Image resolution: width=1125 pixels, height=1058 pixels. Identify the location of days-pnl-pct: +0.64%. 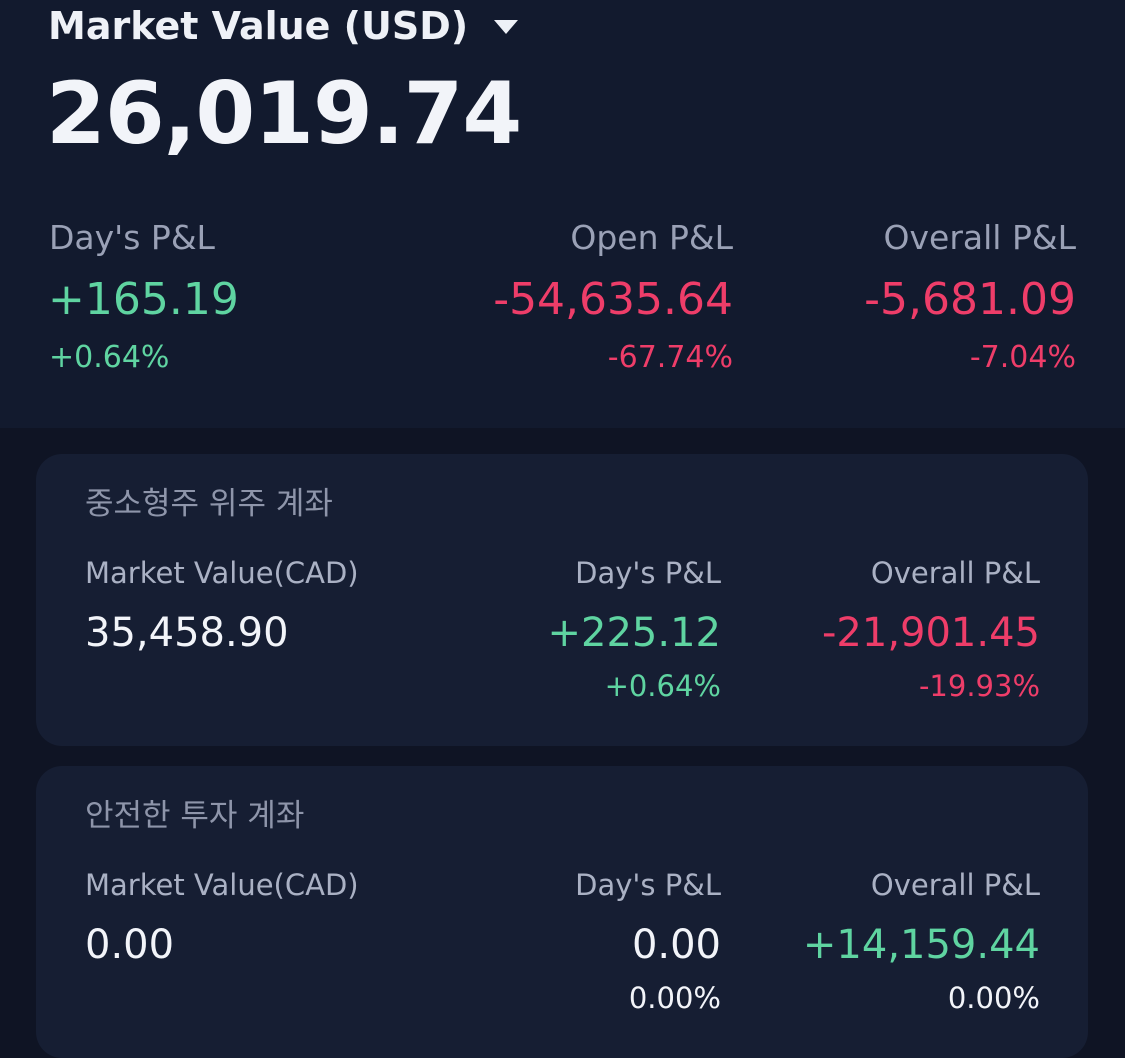
(109, 357).